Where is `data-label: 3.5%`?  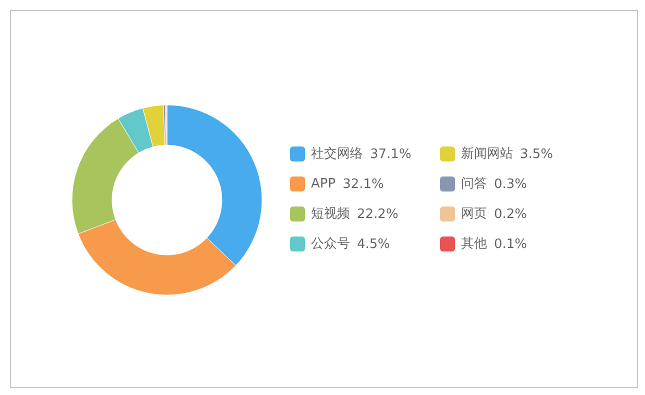
data-label: 3.5% is located at coordinates (537, 154).